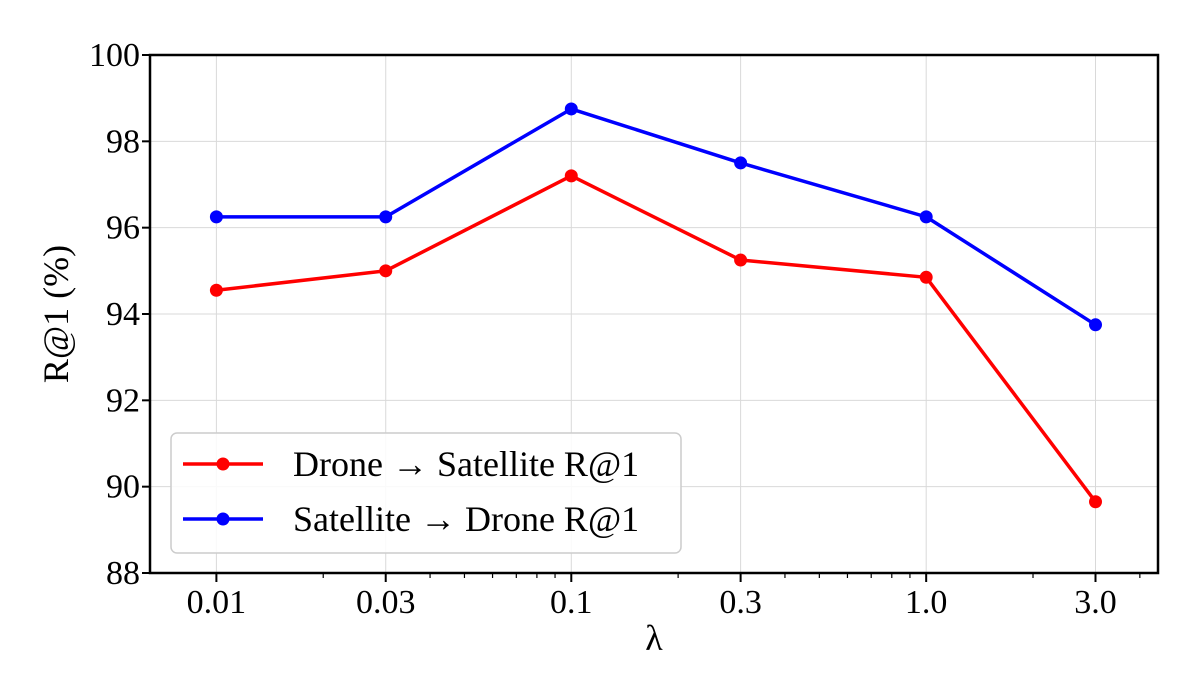 The width and height of the screenshot is (1200, 700). I want to click on x-tick-label: 0.3, so click(740, 602).